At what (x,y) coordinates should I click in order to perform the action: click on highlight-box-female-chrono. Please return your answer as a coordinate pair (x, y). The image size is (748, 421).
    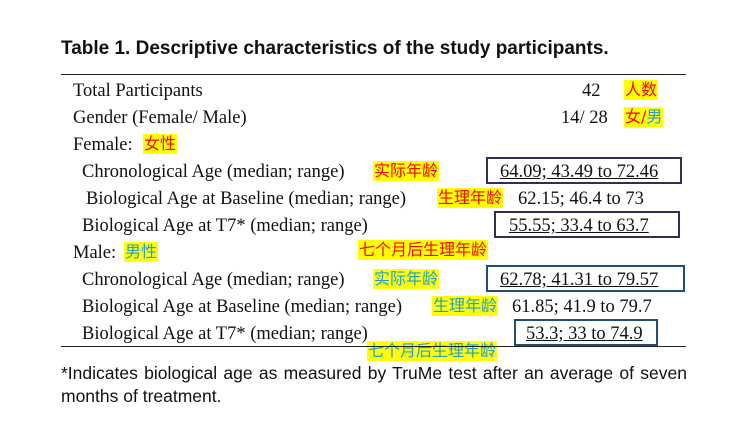
    Looking at the image, I should click on (584, 170).